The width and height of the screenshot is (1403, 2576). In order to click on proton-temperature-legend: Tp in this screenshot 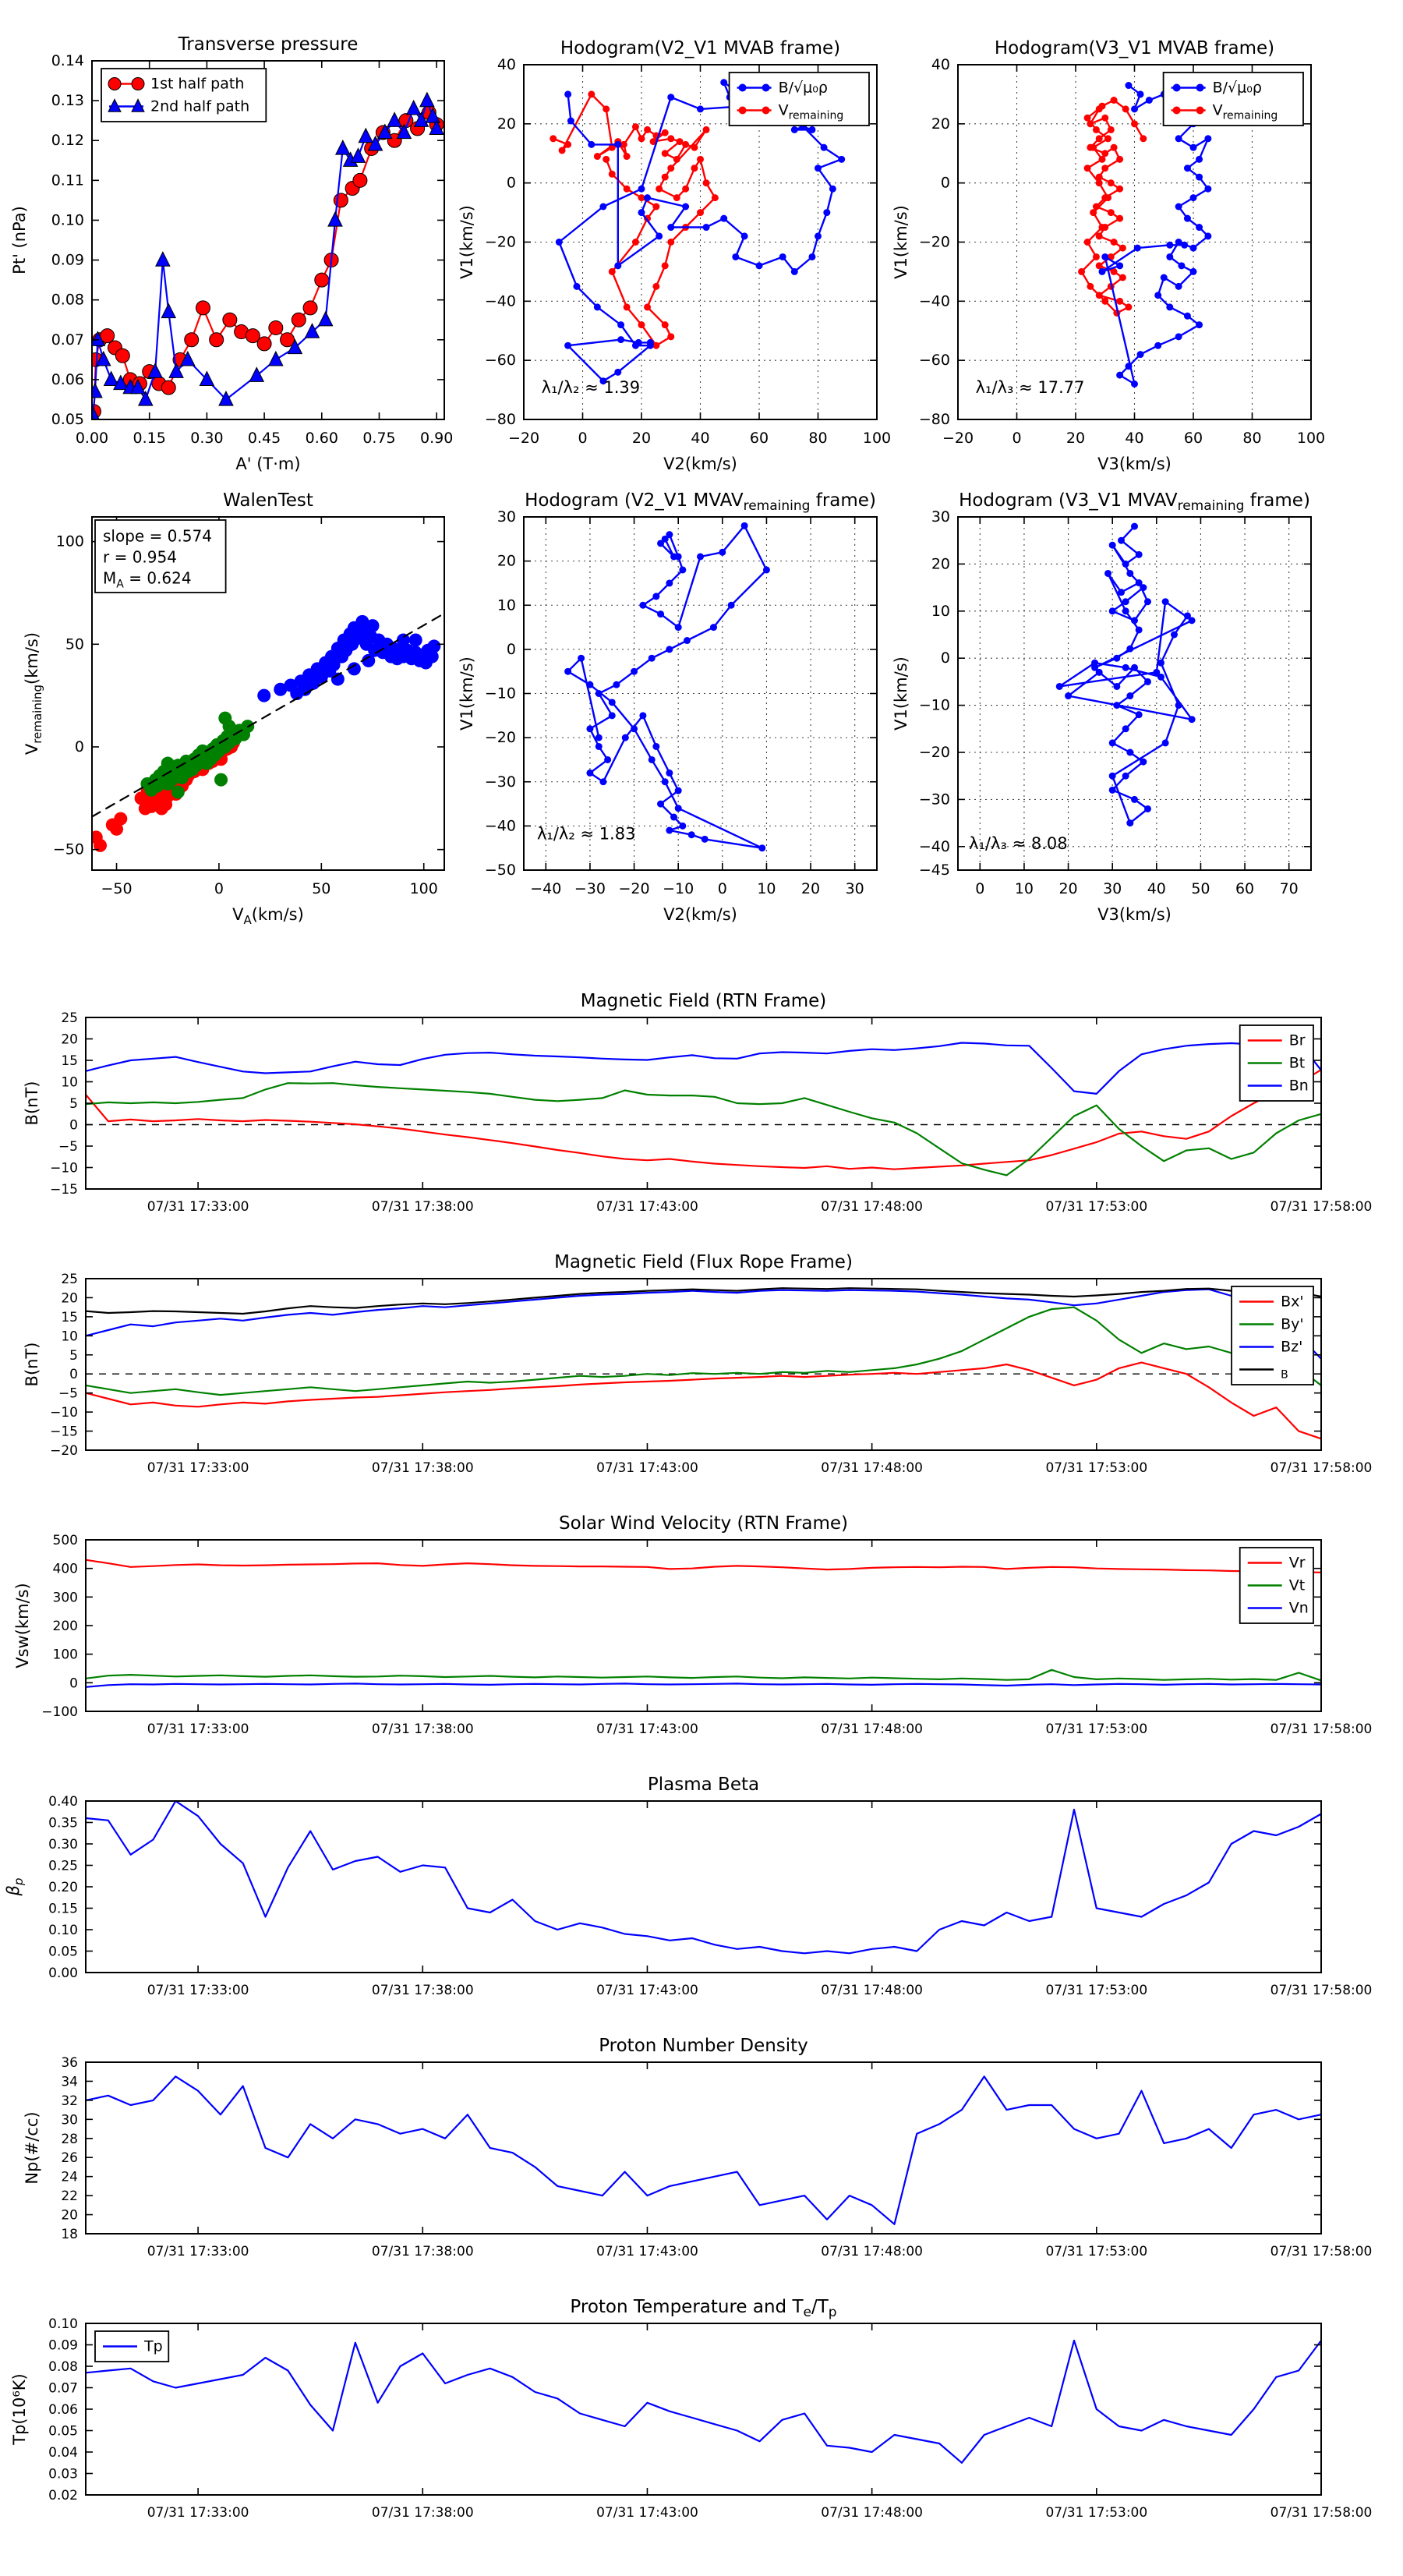, I will do `click(132, 2346)`.